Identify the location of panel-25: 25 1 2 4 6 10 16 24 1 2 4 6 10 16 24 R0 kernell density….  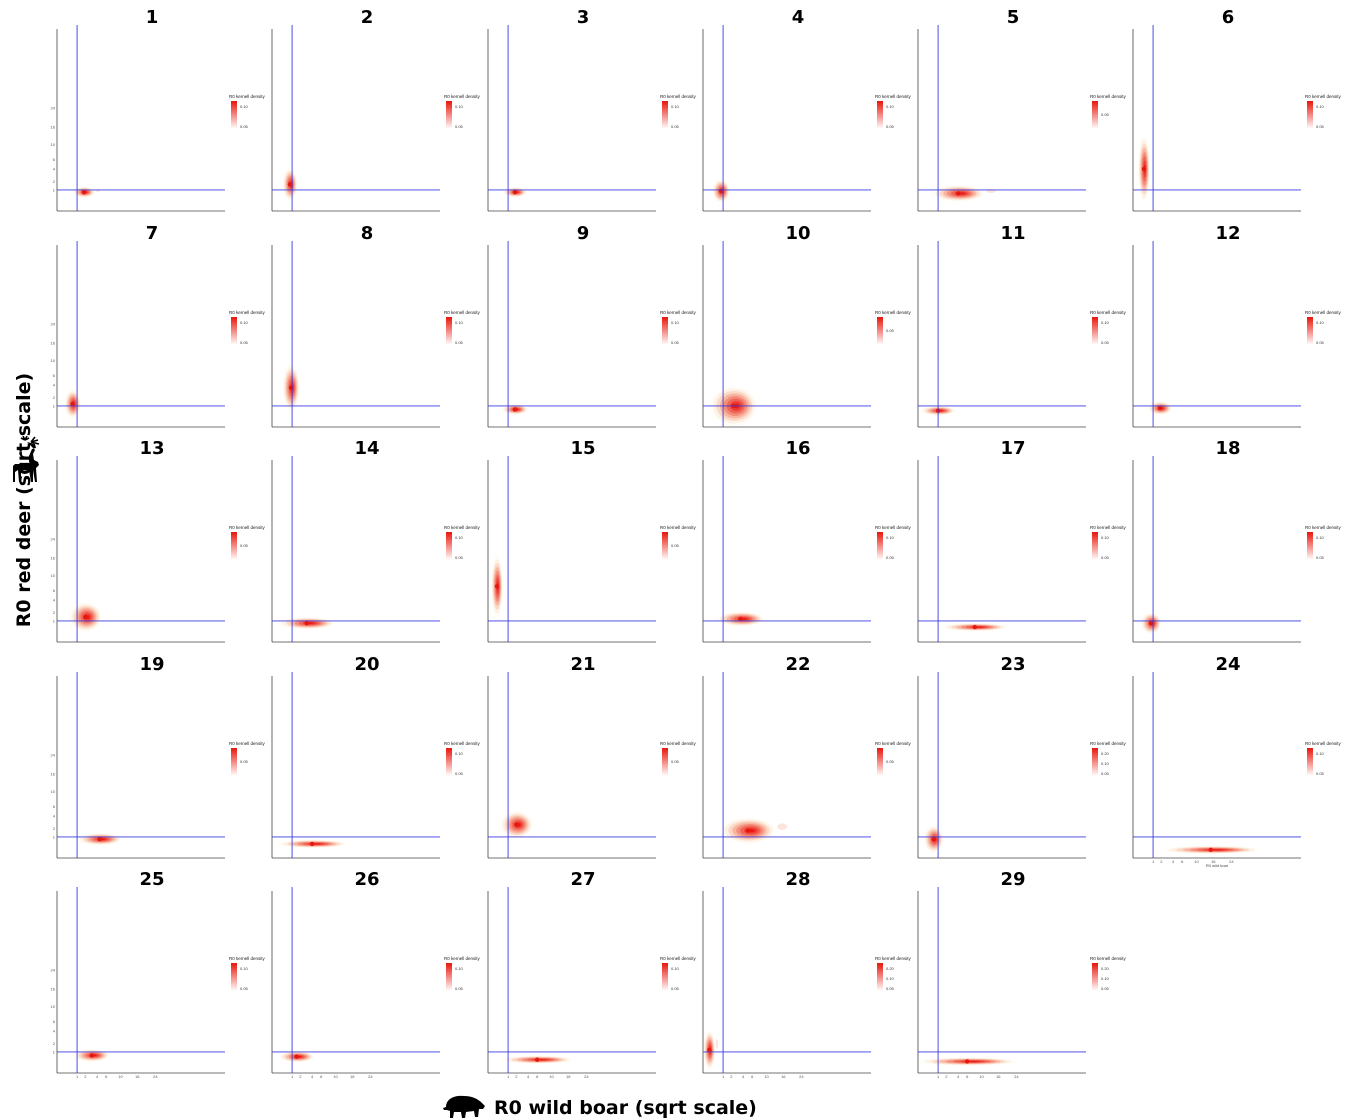
(161, 975).